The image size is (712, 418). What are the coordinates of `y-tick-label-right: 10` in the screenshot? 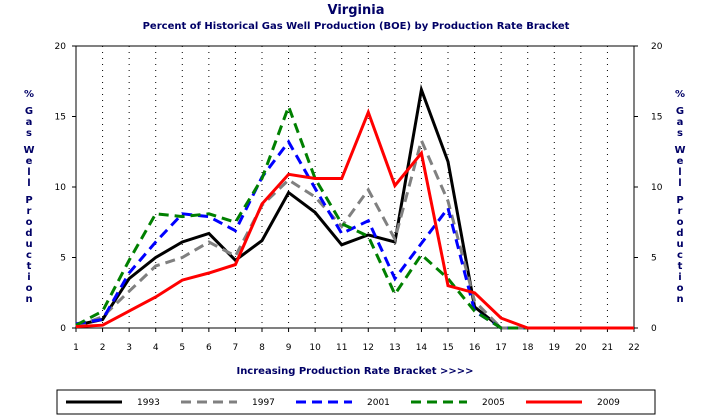 It's located at (657, 188).